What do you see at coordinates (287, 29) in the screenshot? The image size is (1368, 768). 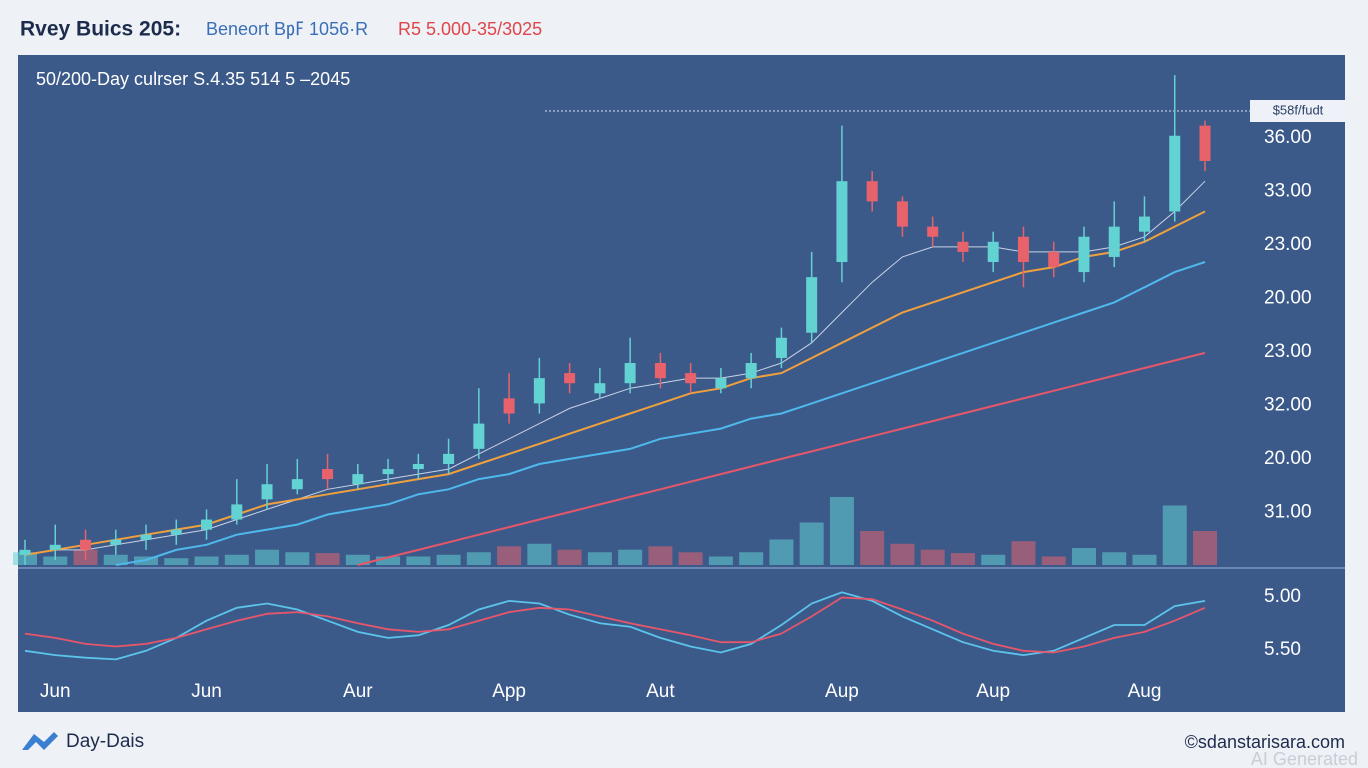 I see `header-subtitle: Beneort B㎊ 1056·R` at bounding box center [287, 29].